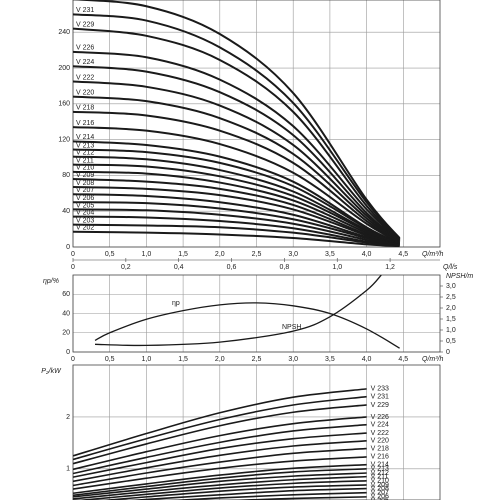 This screenshot has width=500, height=500. What do you see at coordinates (68, 247) in the screenshot?
I see `y-tick-label: 0` at bounding box center [68, 247].